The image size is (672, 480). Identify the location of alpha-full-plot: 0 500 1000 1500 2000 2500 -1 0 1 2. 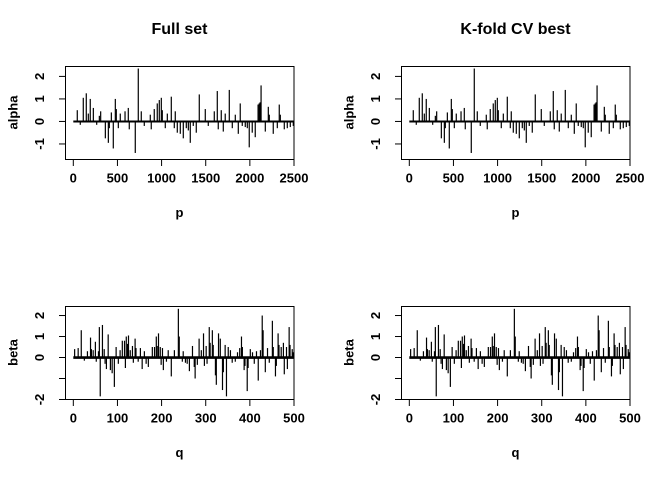
(170, 126).